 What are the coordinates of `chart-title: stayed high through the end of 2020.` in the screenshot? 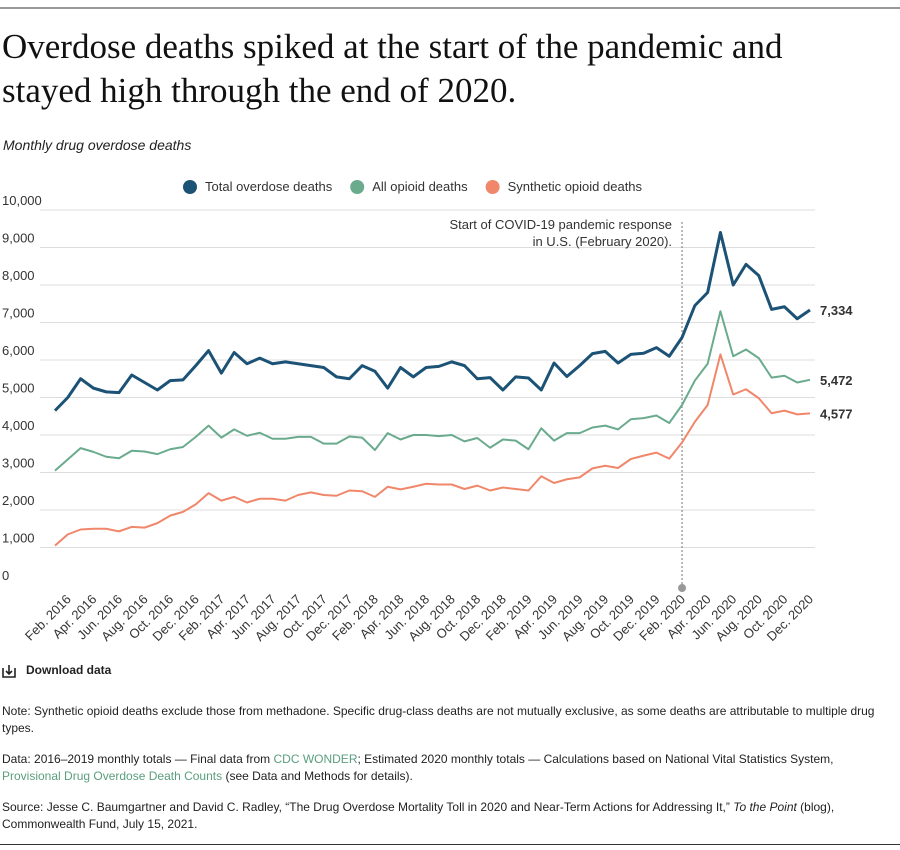 It's located at (259, 90).